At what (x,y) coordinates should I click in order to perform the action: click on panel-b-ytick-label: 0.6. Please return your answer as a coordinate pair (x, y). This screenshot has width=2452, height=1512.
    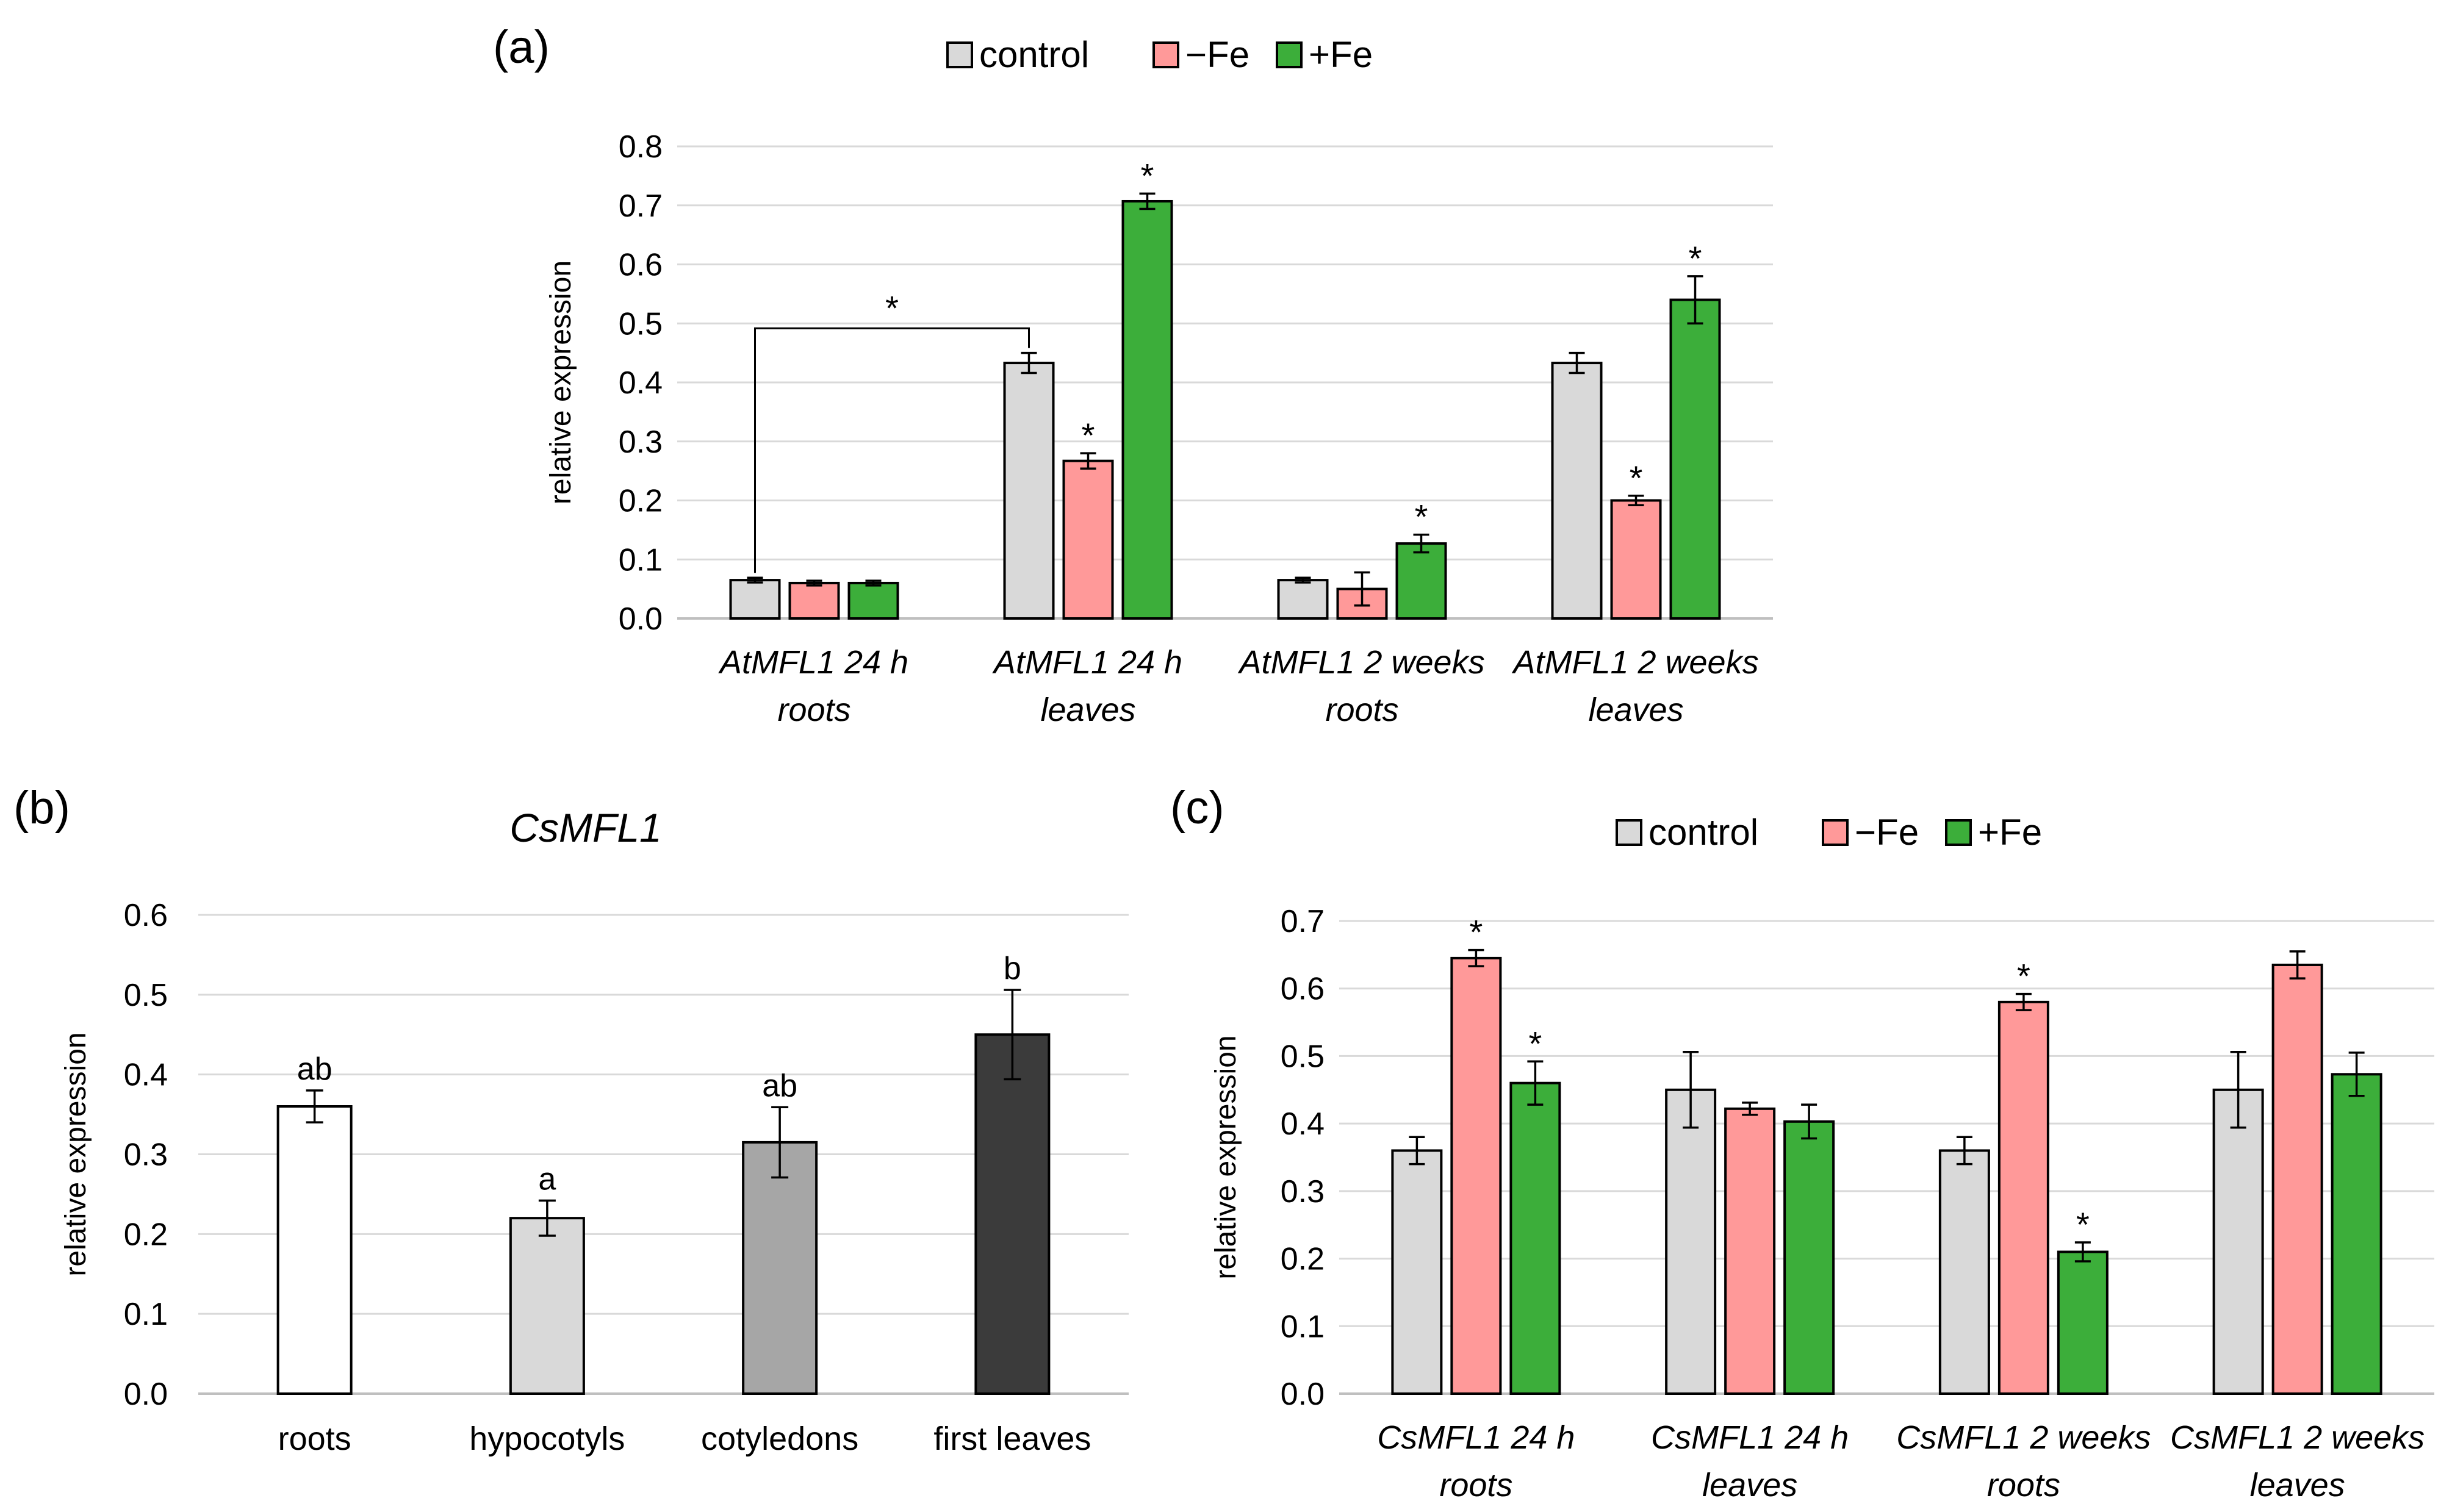
    Looking at the image, I should click on (146, 915).